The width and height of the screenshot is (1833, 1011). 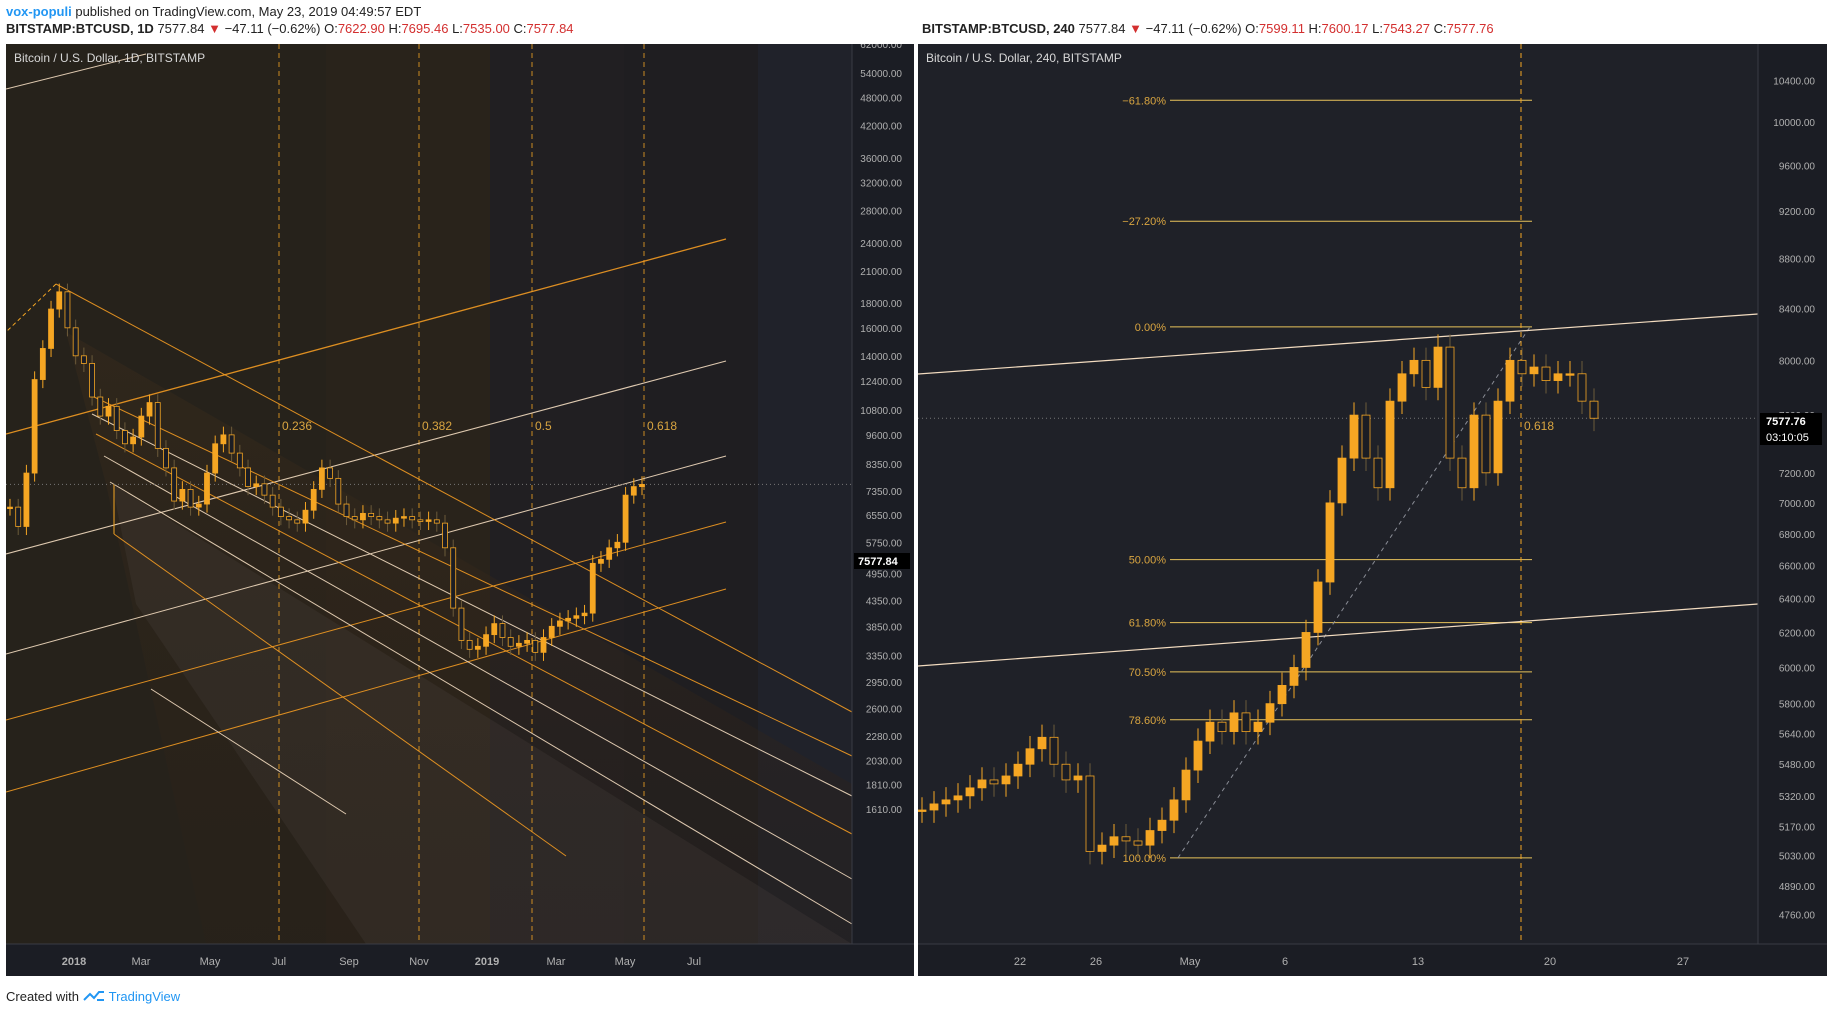 What do you see at coordinates (1797, 361) in the screenshot?
I see `right-y-tick-label: 8000.00` at bounding box center [1797, 361].